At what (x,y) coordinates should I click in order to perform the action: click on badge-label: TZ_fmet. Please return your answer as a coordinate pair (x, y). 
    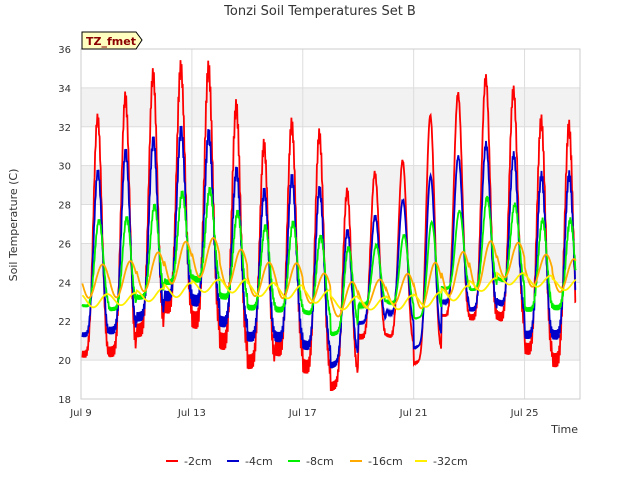
    Looking at the image, I should click on (111, 41).